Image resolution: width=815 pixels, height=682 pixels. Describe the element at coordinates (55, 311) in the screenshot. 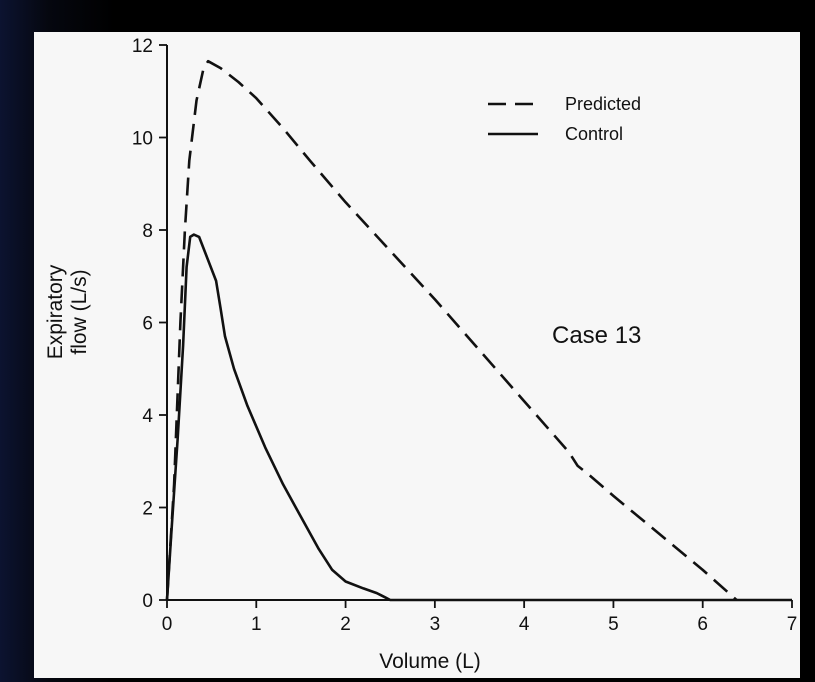

I see `y-axis-title-line-1: Expiratory` at that location.